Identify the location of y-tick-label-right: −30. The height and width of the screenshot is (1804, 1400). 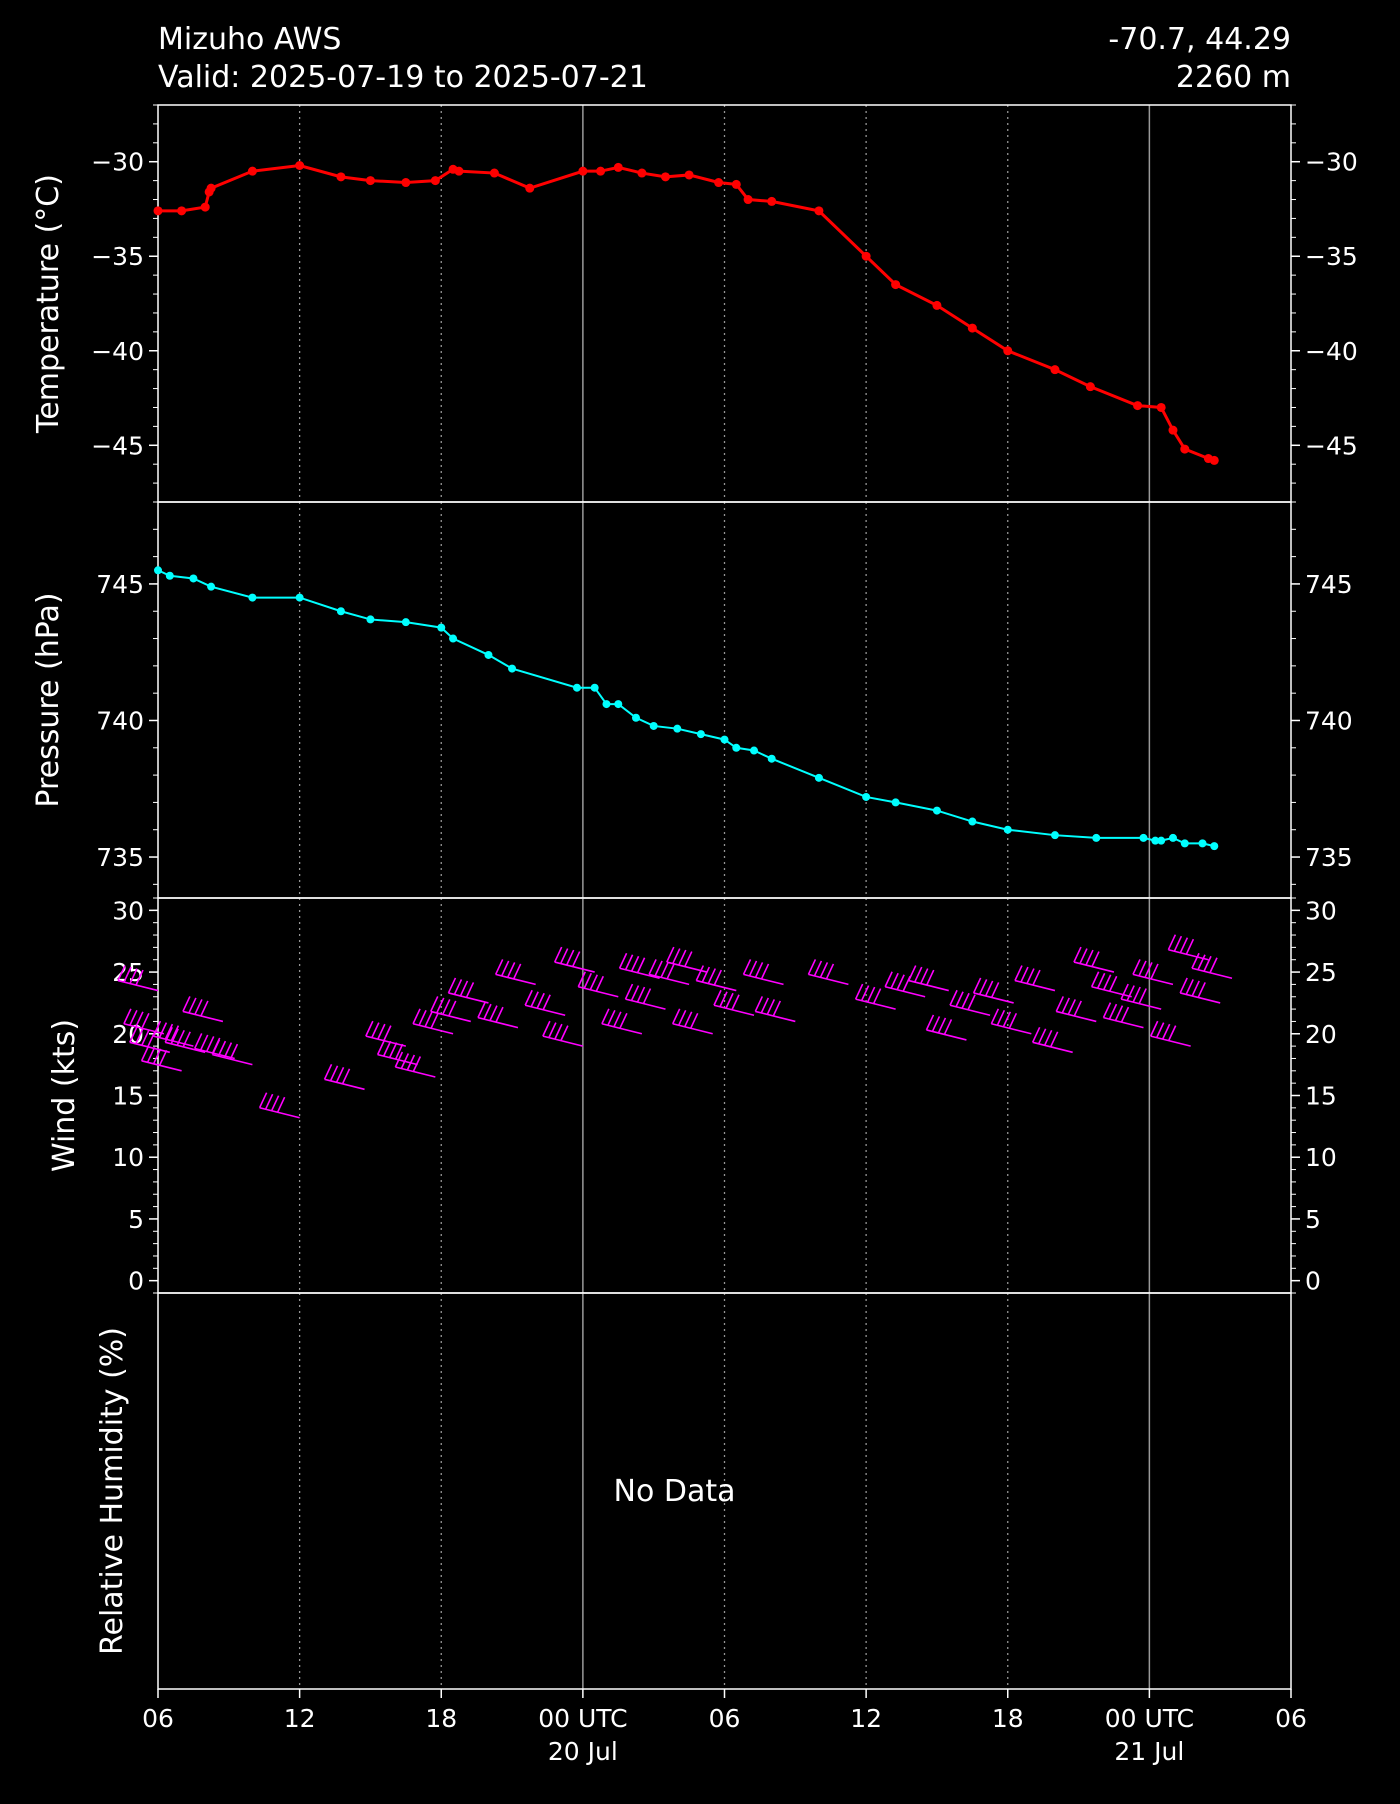
(1331, 162).